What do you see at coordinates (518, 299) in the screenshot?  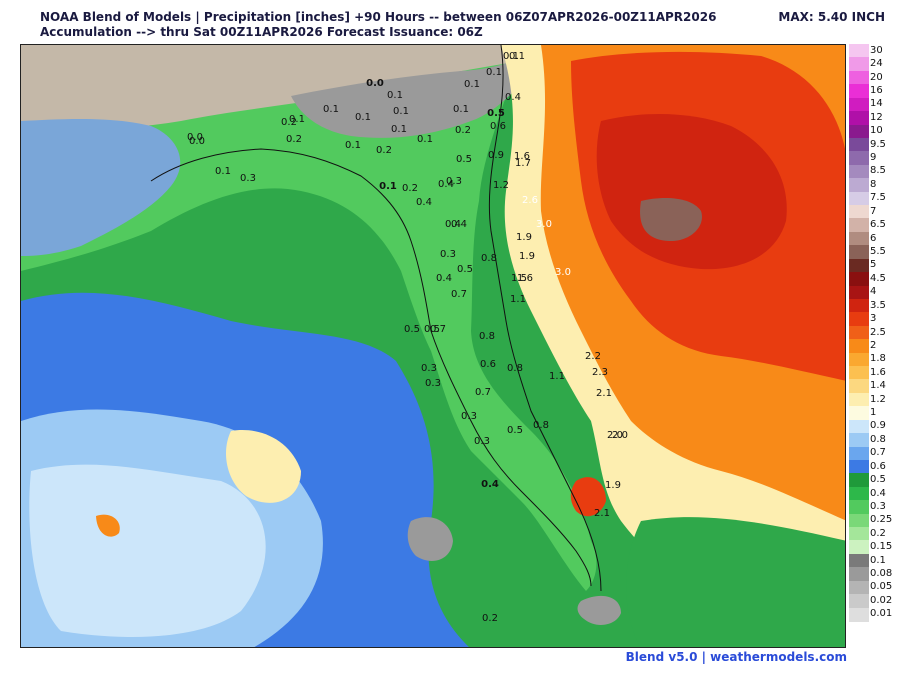 I see `map-value-label: 1.1` at bounding box center [518, 299].